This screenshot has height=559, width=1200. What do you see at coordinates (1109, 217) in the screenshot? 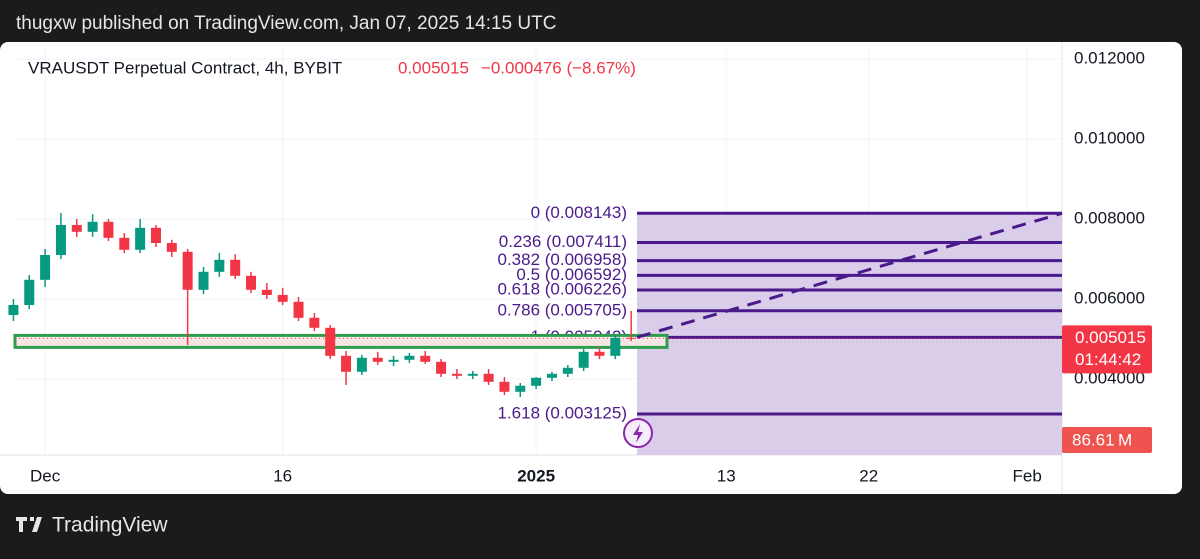
I see `y-tick-label: 0.008000` at bounding box center [1109, 217].